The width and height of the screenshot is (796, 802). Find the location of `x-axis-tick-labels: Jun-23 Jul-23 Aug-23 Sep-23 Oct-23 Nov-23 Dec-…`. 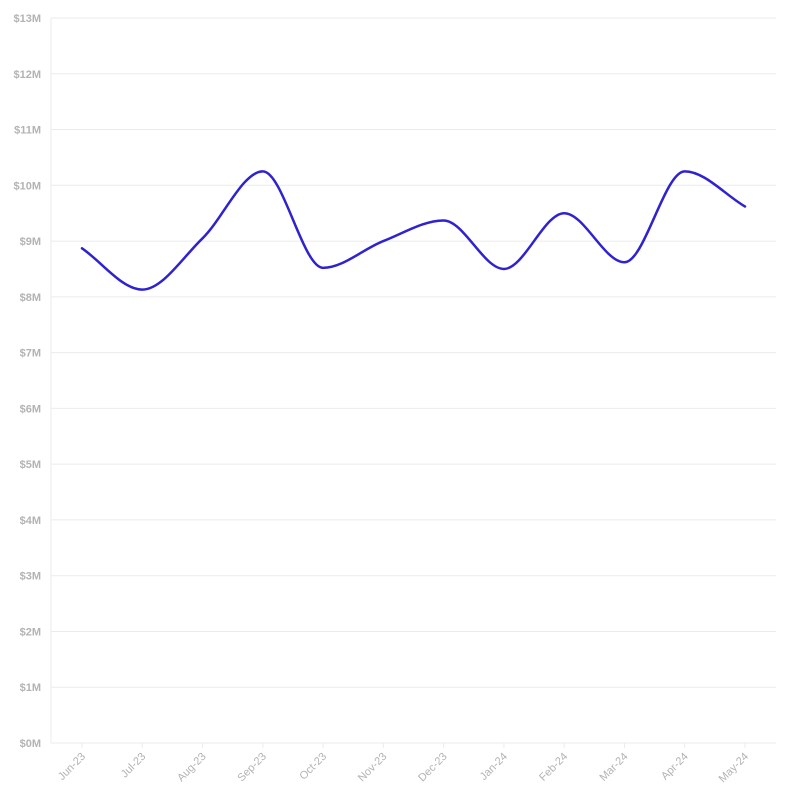

x-axis-tick-labels: Jun-23 Jul-23 Aug-23 Sep-23 Oct-23 Nov-23 Dec-… is located at coordinates (403, 768).